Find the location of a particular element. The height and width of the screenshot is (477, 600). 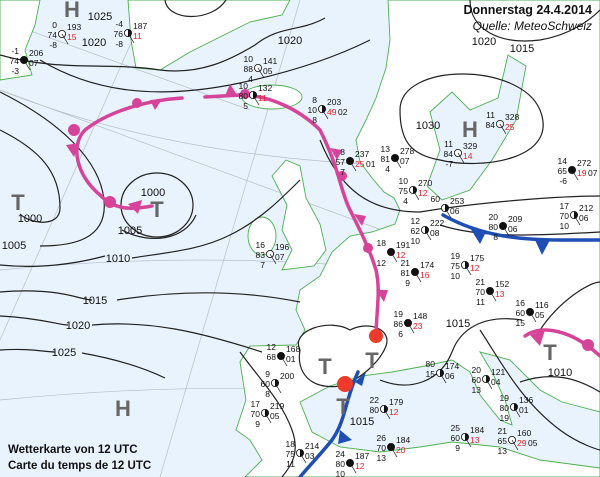

station-value: 24 is located at coordinates (341, 454).